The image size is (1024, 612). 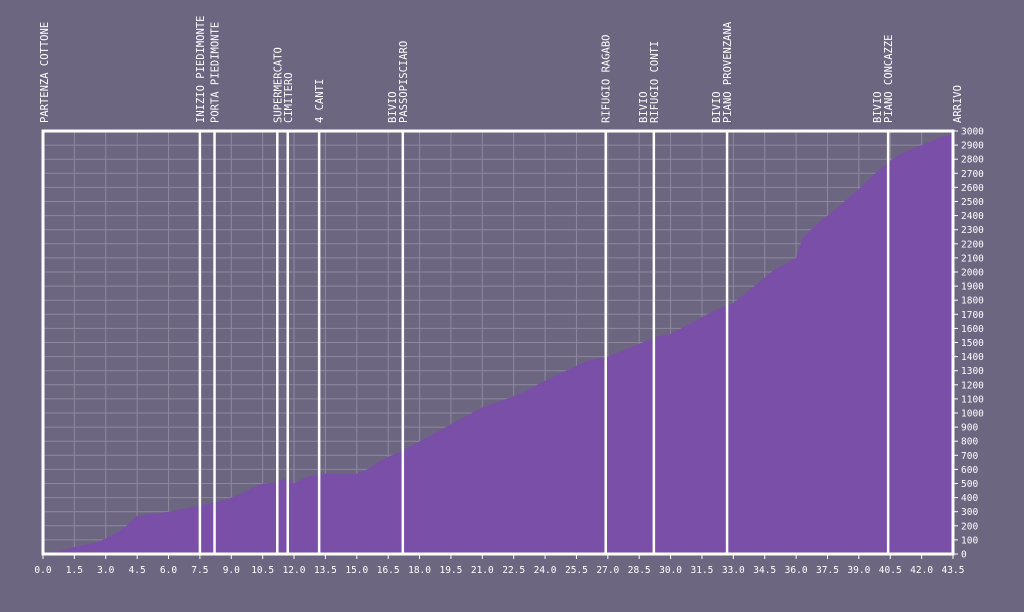 I want to click on y-tick-label-24: 2400, so click(x=972, y=216).